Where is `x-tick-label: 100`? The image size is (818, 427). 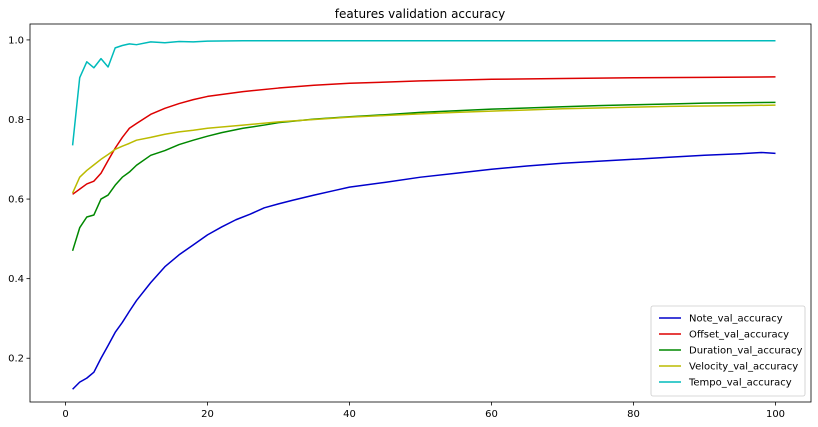
x-tick-label: 100 is located at coordinates (775, 414).